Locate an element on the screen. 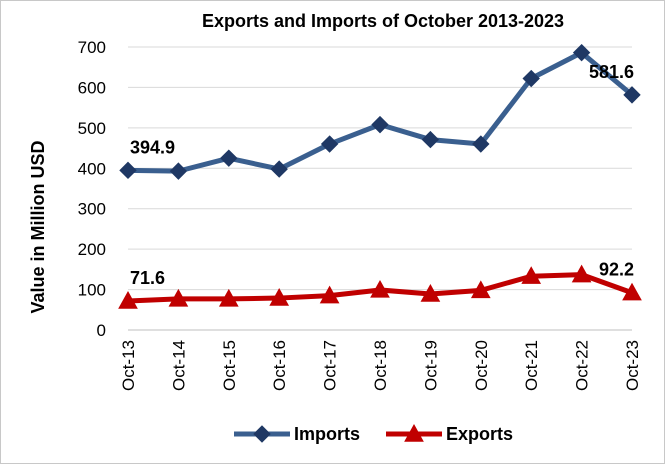  y-tick-label: 0 is located at coordinates (101, 330).